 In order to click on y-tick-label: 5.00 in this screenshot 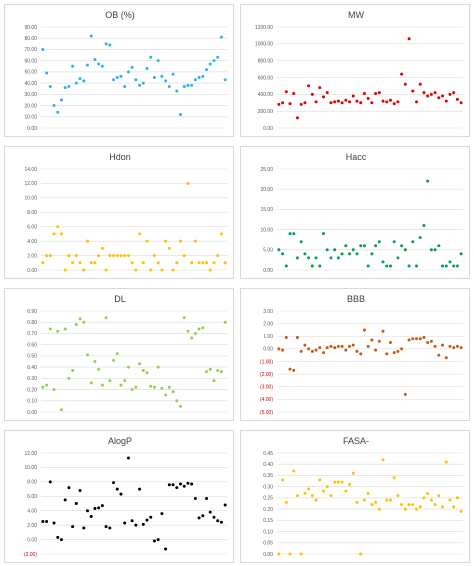, I will do `click(268, 251)`.